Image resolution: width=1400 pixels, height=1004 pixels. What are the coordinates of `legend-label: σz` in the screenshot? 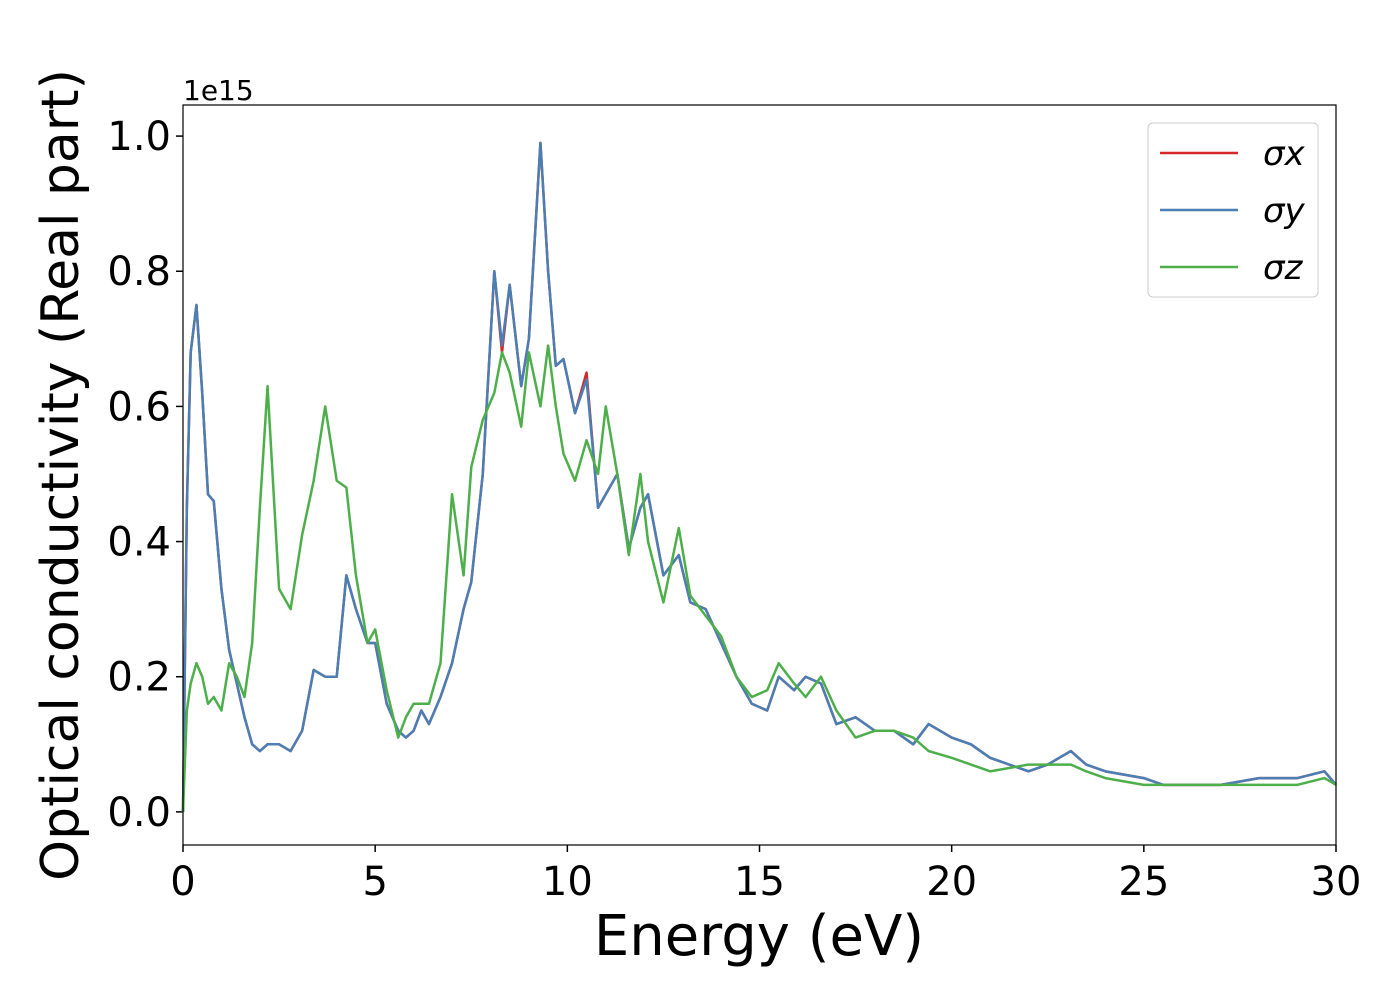 It's located at (1283, 268).